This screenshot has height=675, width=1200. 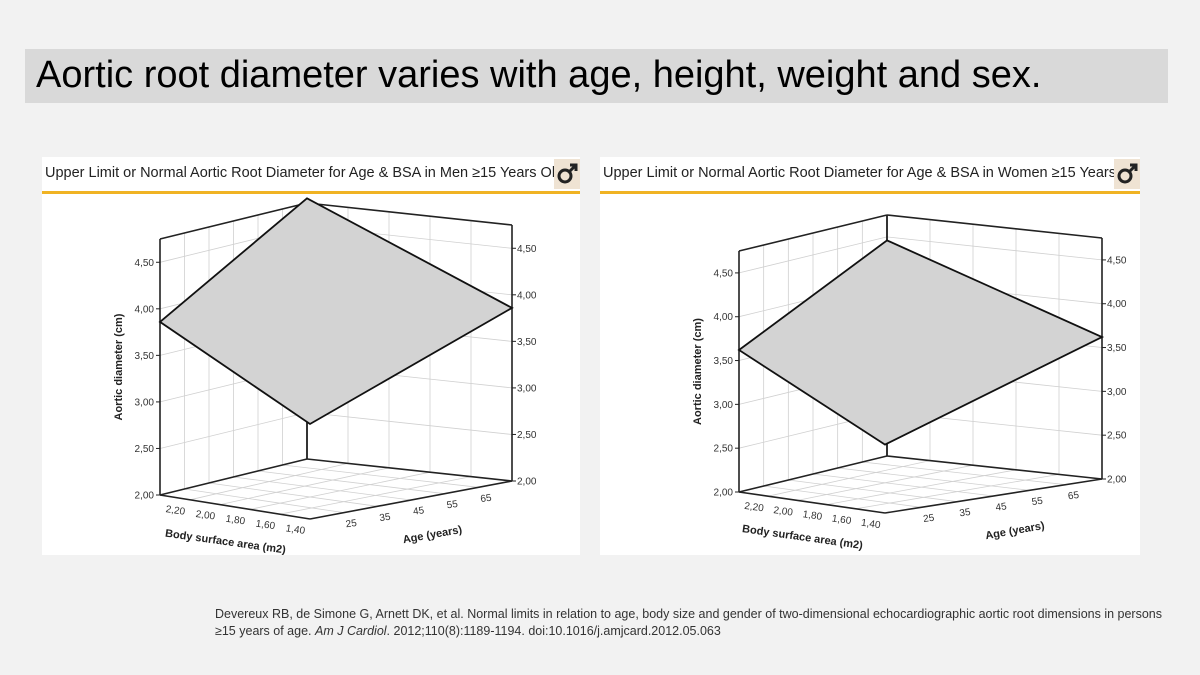 What do you see at coordinates (351, 631) in the screenshot?
I see `citation-journal: Am J Cardiol` at bounding box center [351, 631].